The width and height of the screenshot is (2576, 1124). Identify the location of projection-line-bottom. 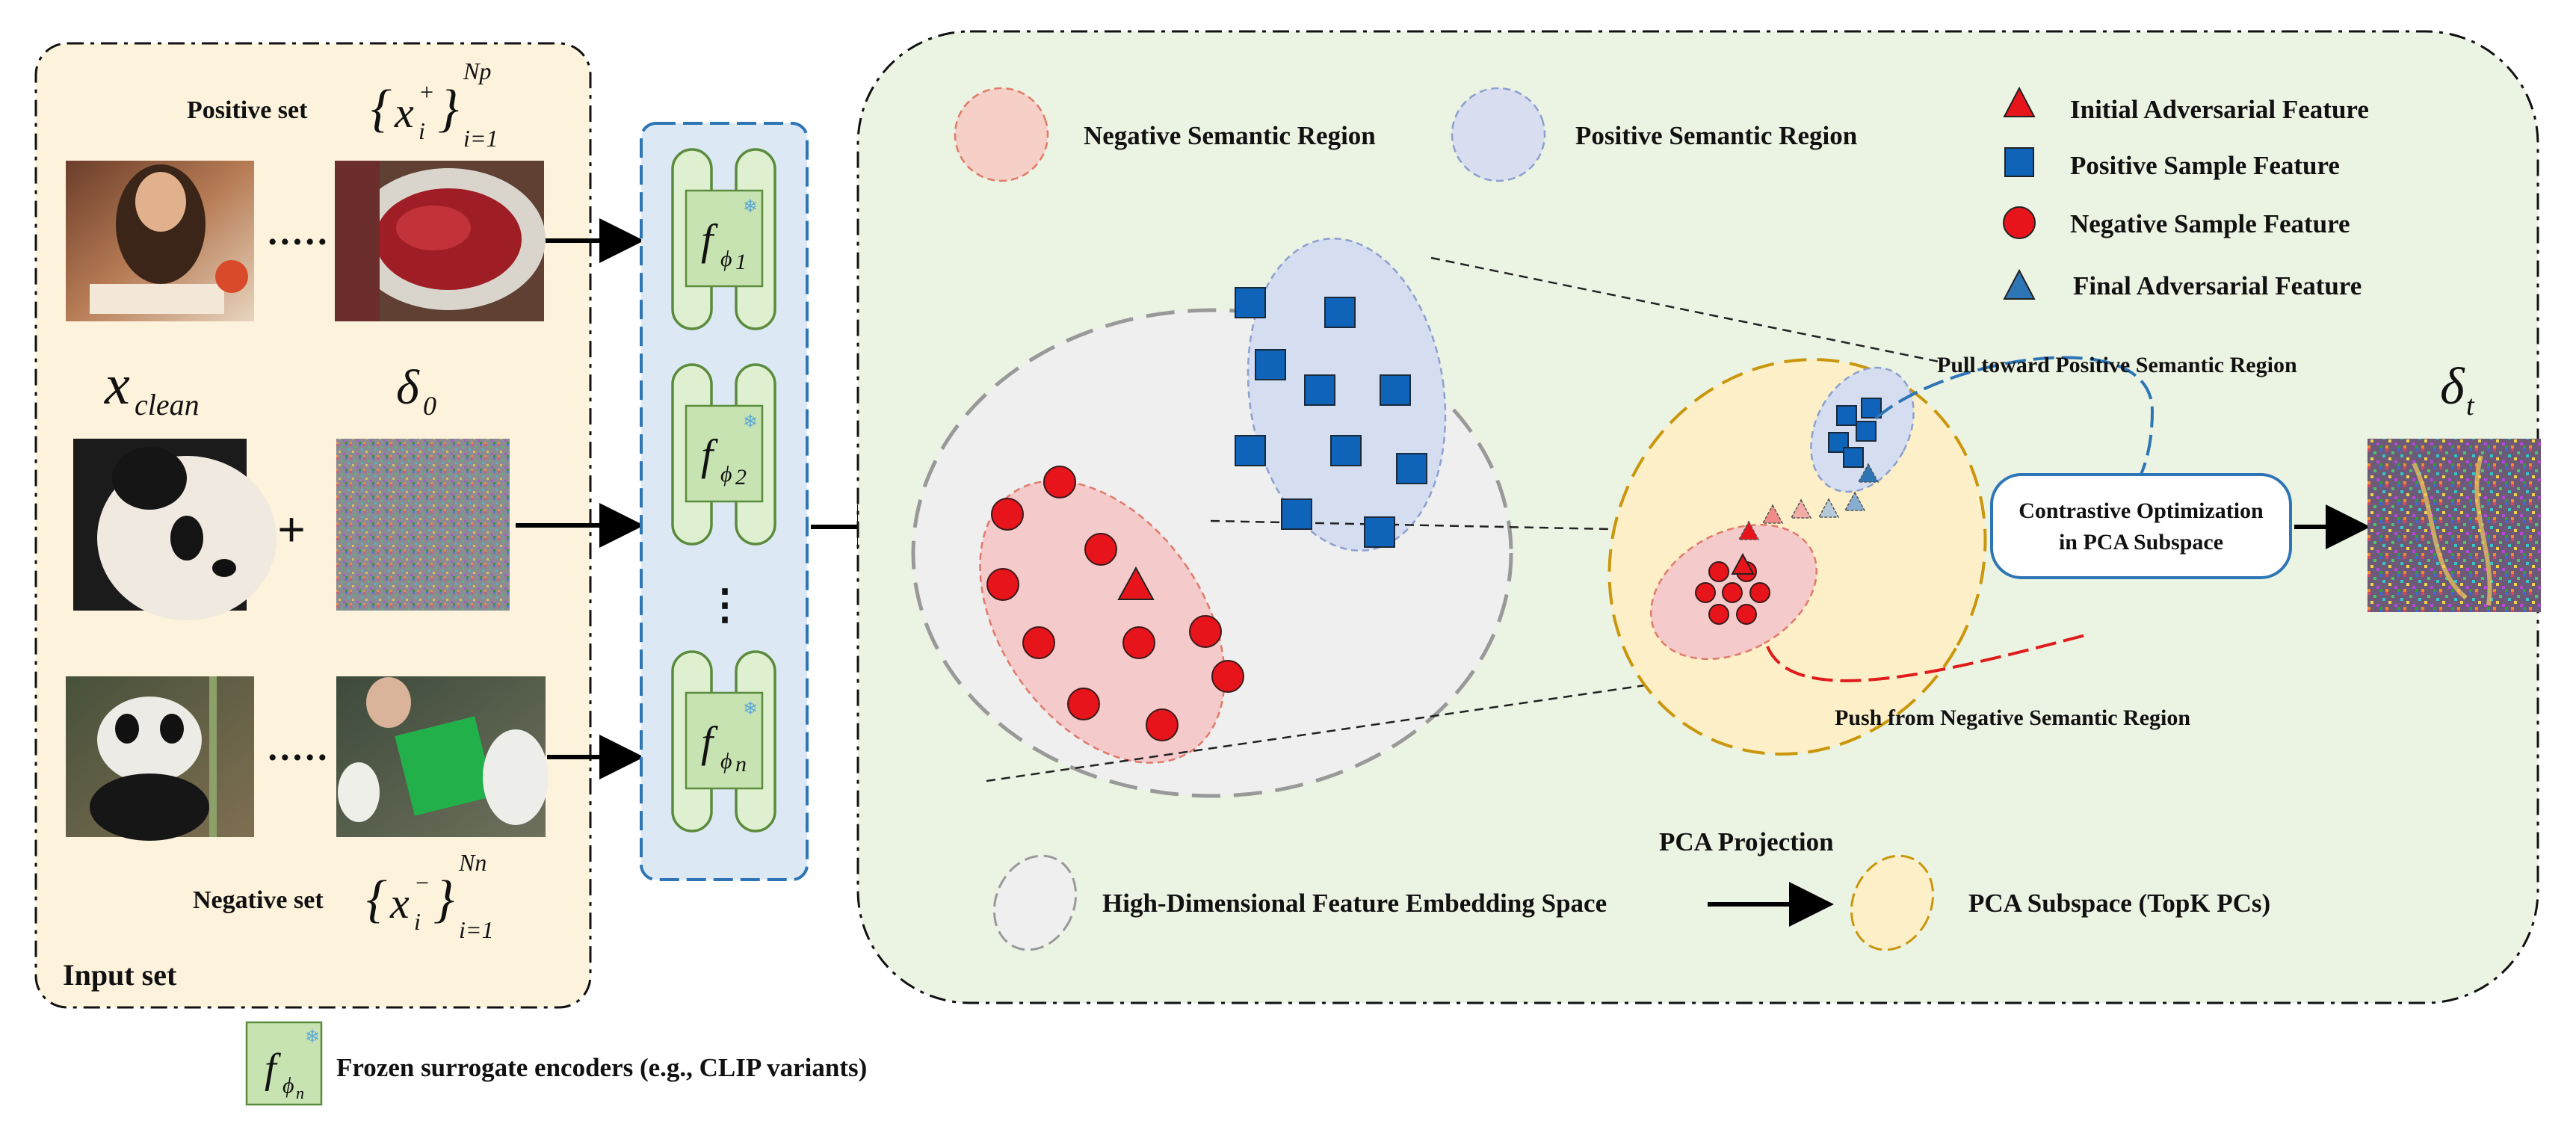
(1321, 732).